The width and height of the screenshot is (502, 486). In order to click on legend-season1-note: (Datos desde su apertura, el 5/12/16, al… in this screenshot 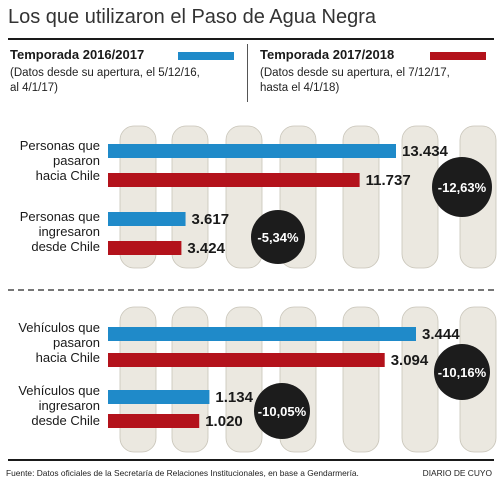, I will do `click(105, 81)`.